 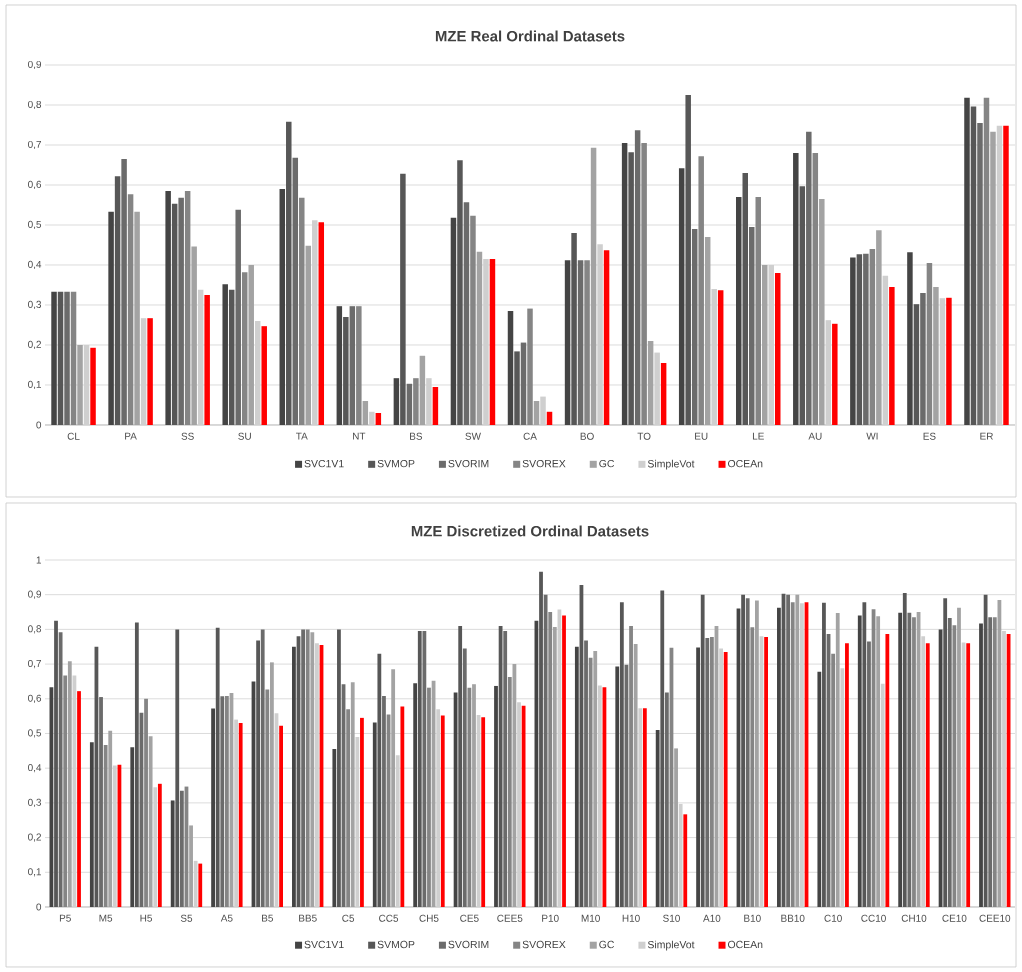 What do you see at coordinates (35, 872) in the screenshot?
I see `y-tick-label: 0,1` at bounding box center [35, 872].